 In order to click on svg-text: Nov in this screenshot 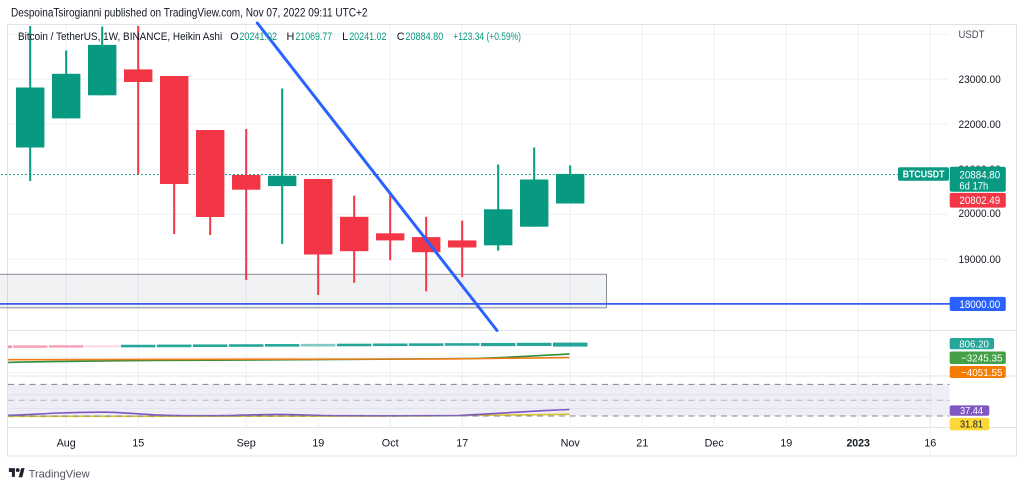, I will do `click(571, 444)`.